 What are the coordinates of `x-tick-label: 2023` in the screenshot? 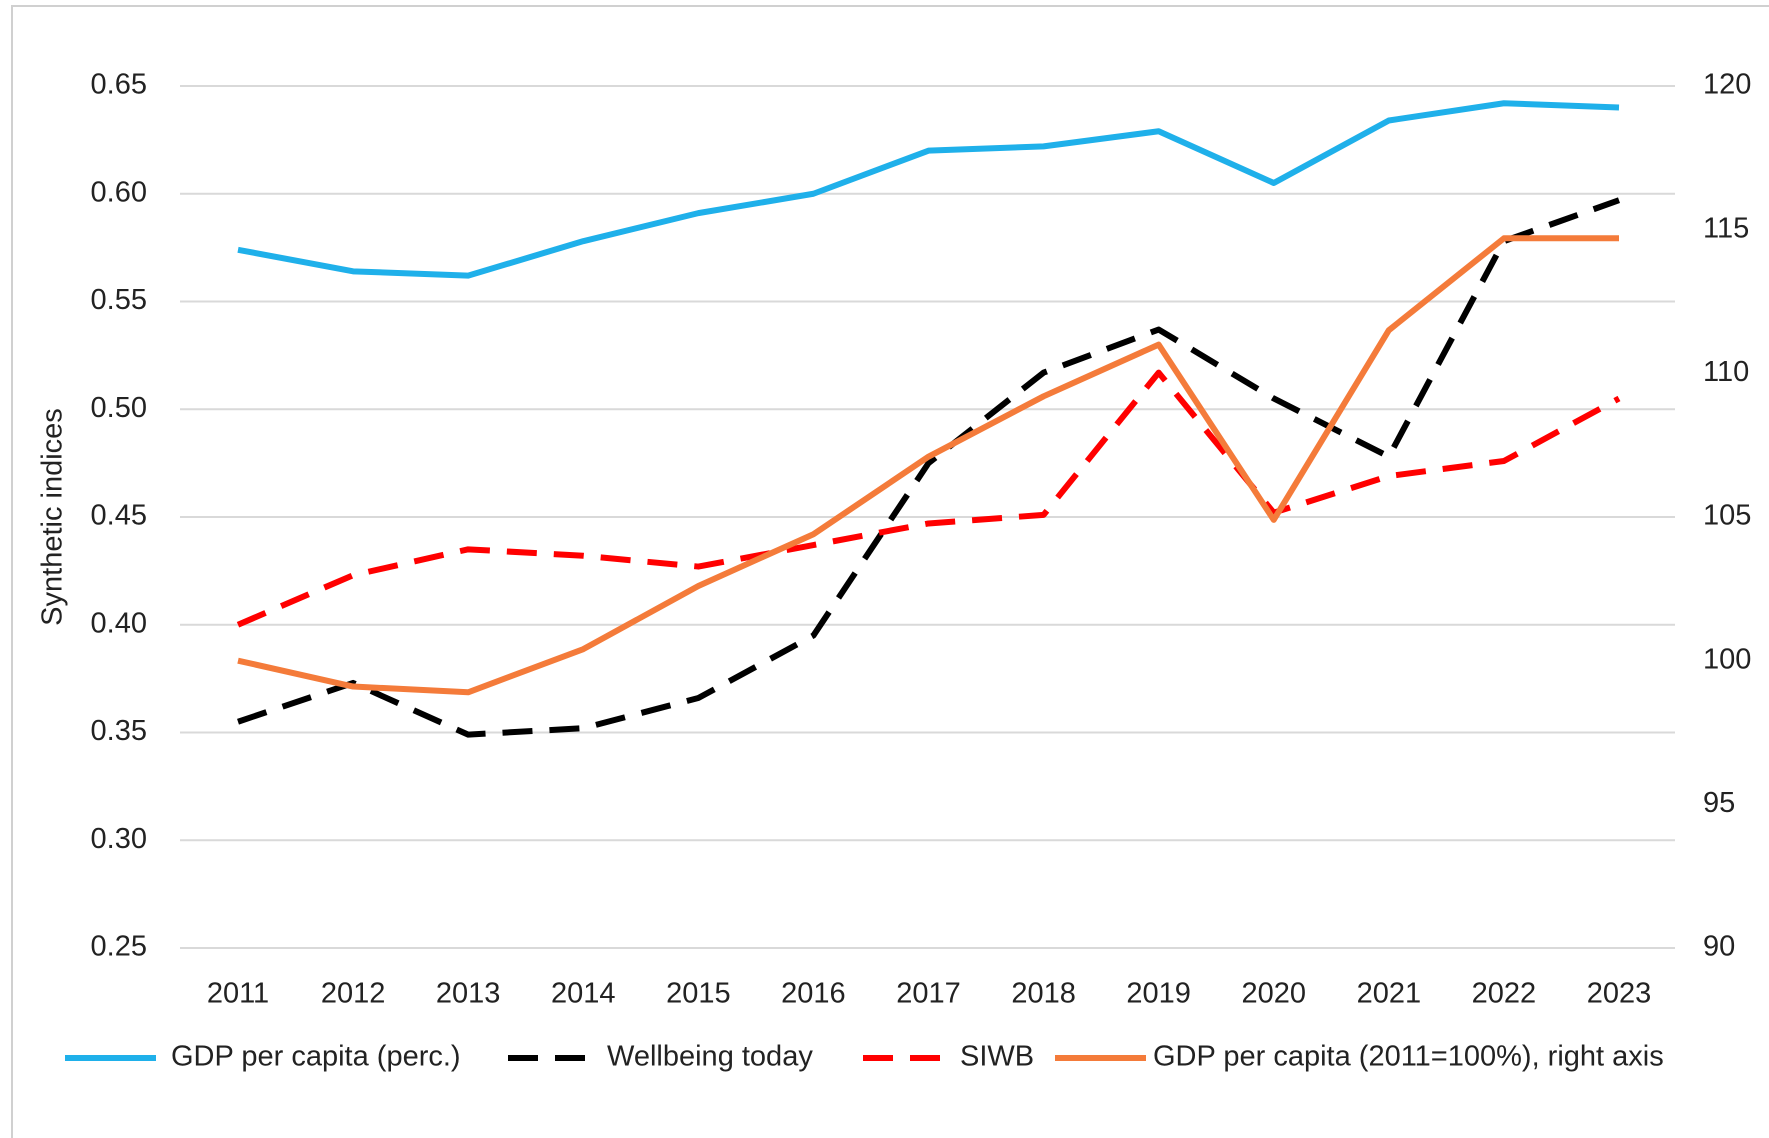 It's located at (1619, 994).